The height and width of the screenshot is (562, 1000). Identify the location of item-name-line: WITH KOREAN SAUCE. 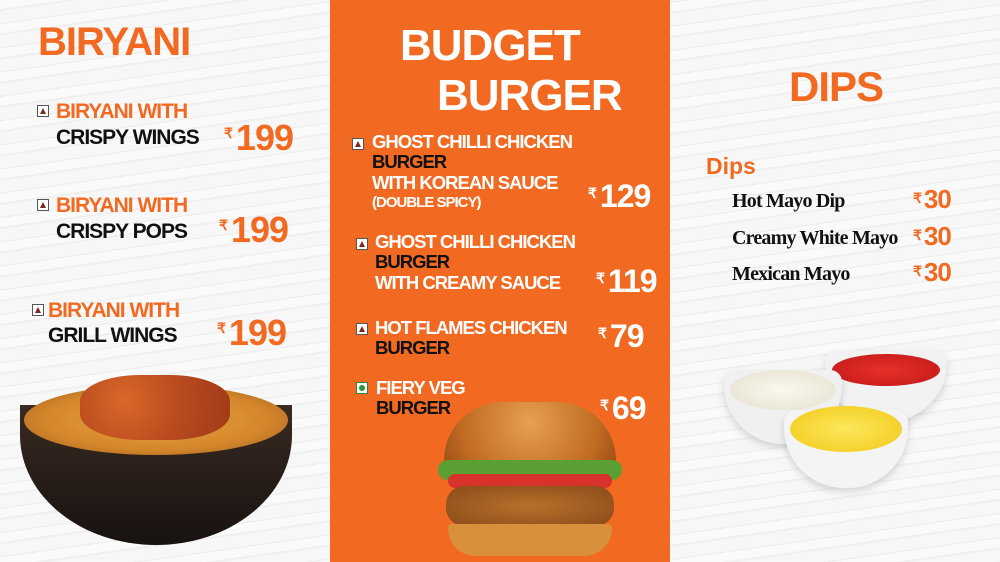
(465, 182).